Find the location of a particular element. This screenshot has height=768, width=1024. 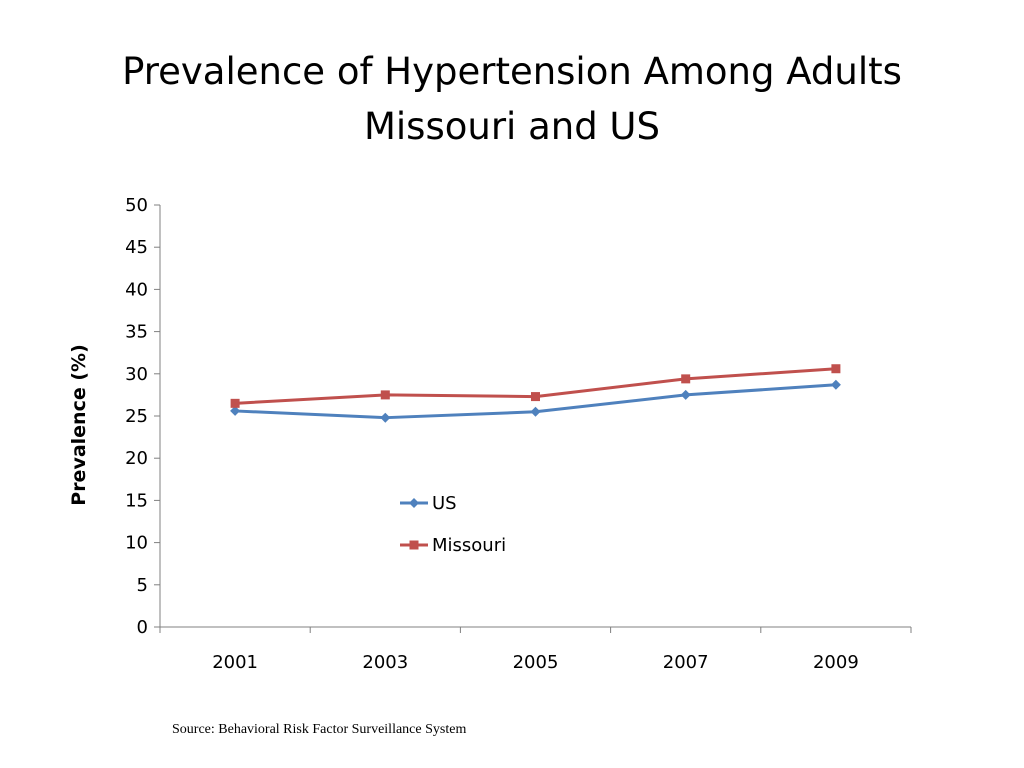

series-us is located at coordinates (535, 401).